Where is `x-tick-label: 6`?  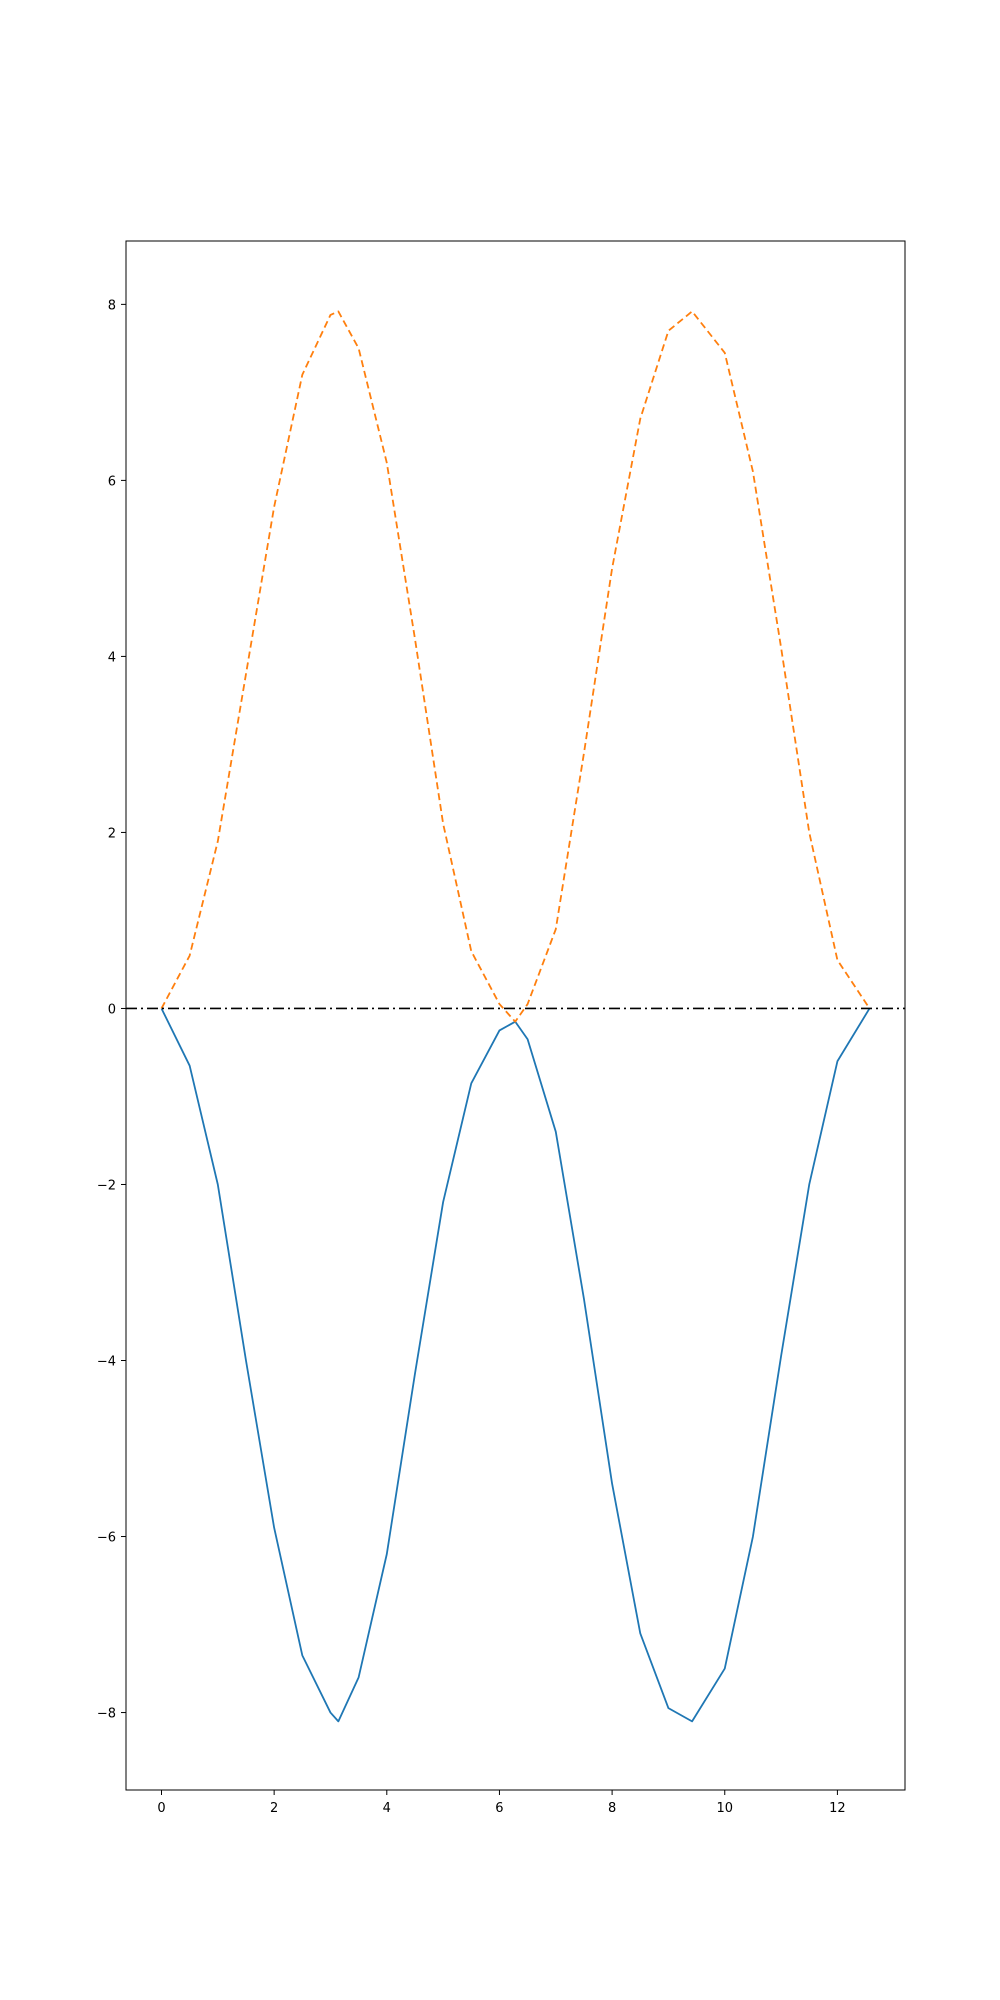 x-tick-label: 6 is located at coordinates (499, 1808).